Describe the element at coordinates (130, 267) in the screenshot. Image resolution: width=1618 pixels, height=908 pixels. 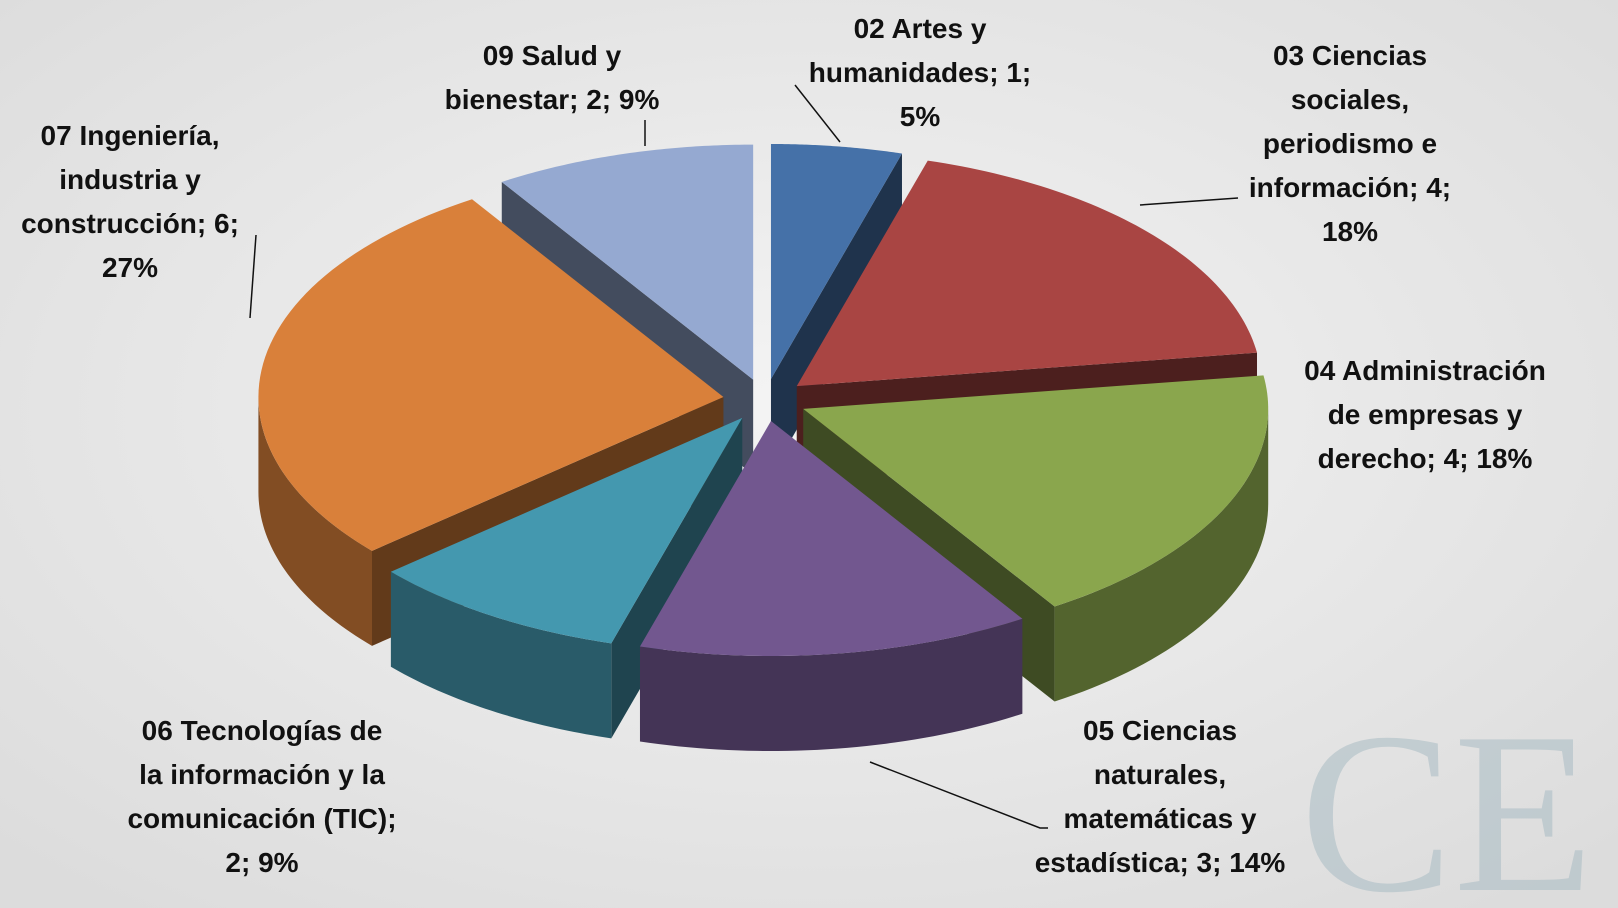
I see `data-label-line: 27%` at that location.